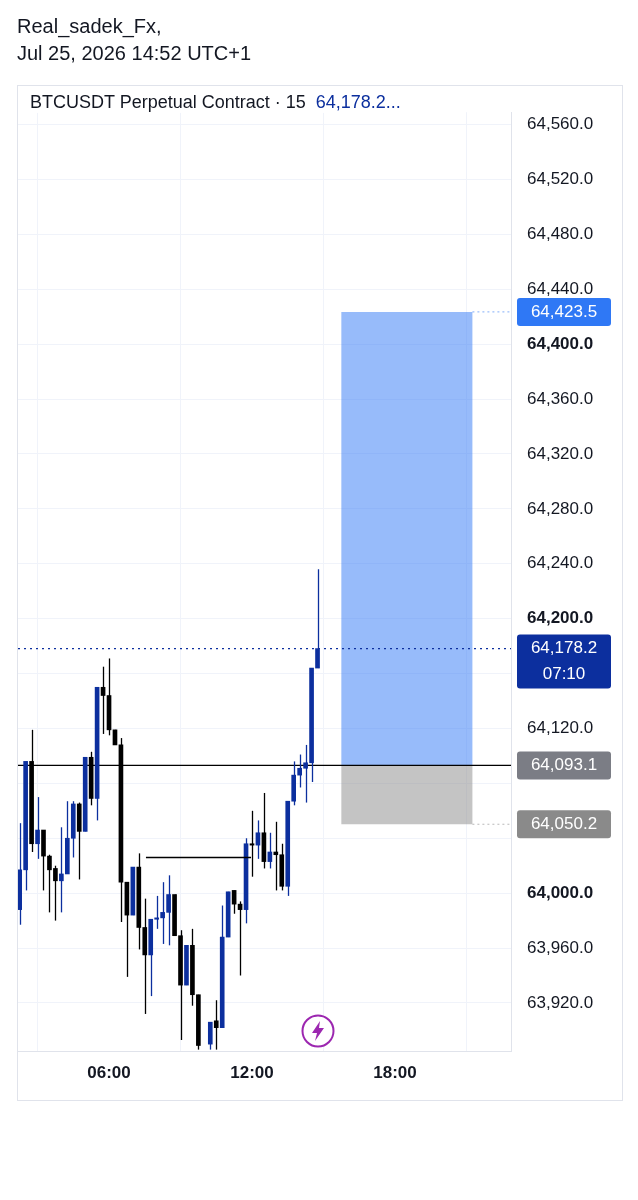 The width and height of the screenshot is (638, 1200). What do you see at coordinates (564, 661) in the screenshot?
I see `ref-line-label: 64,178.2 07:10` at bounding box center [564, 661].